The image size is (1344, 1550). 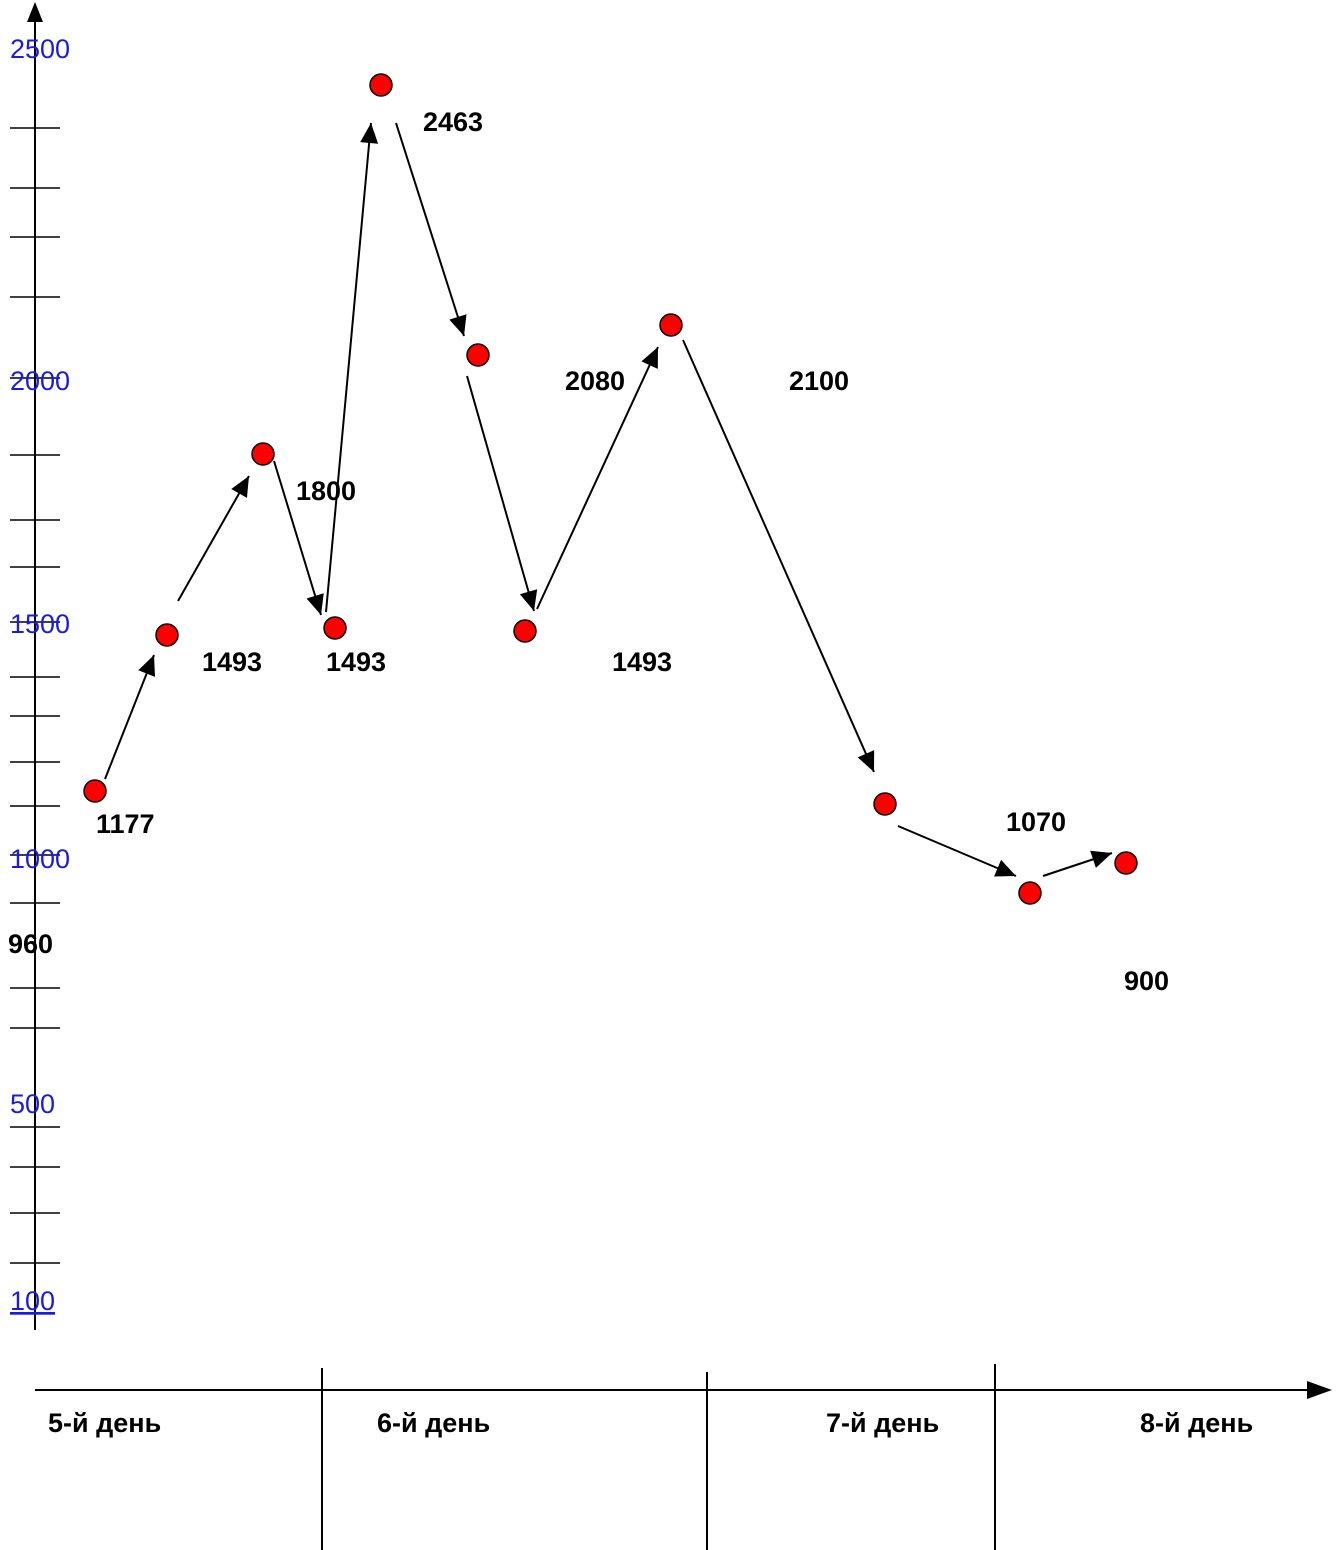 I want to click on y-tick-label: 100, so click(x=32, y=1301).